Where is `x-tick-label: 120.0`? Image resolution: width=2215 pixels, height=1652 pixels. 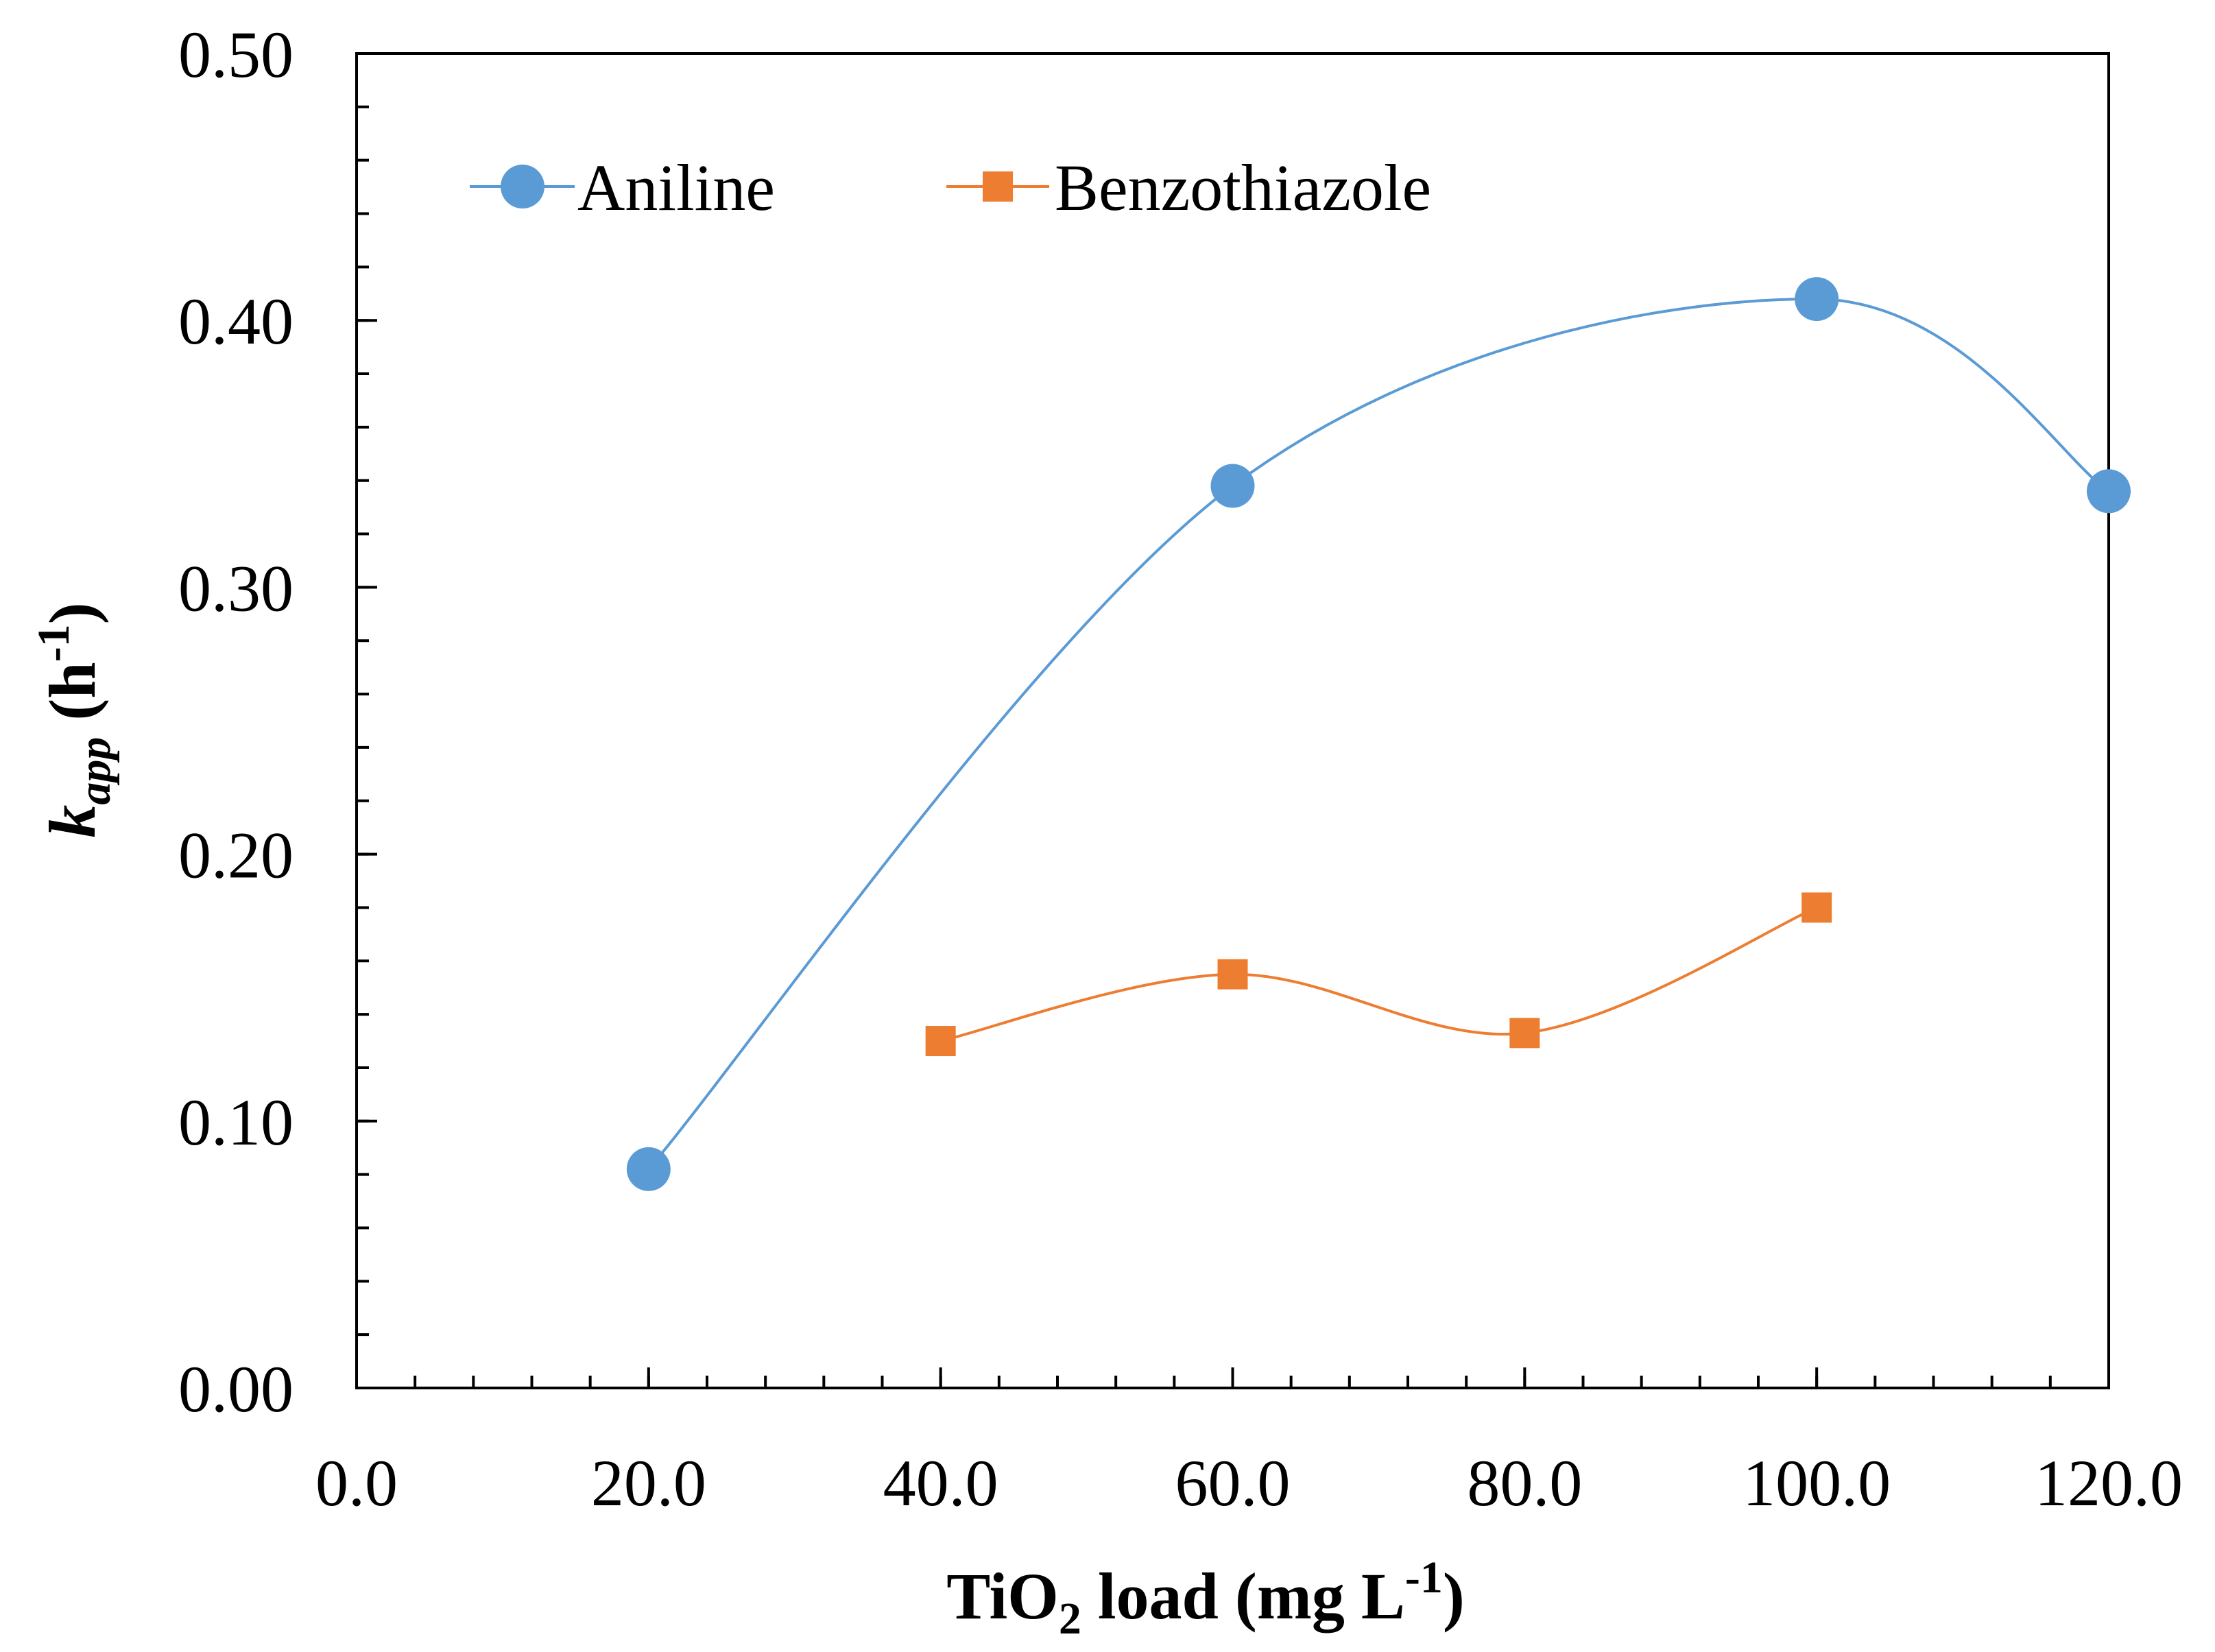
x-tick-label: 120.0 is located at coordinates (2109, 1483).